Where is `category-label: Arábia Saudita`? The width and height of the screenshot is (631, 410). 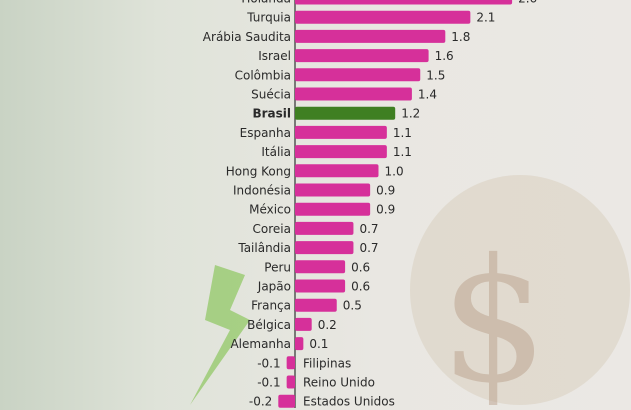 category-label: Arábia Saudita is located at coordinates (247, 37).